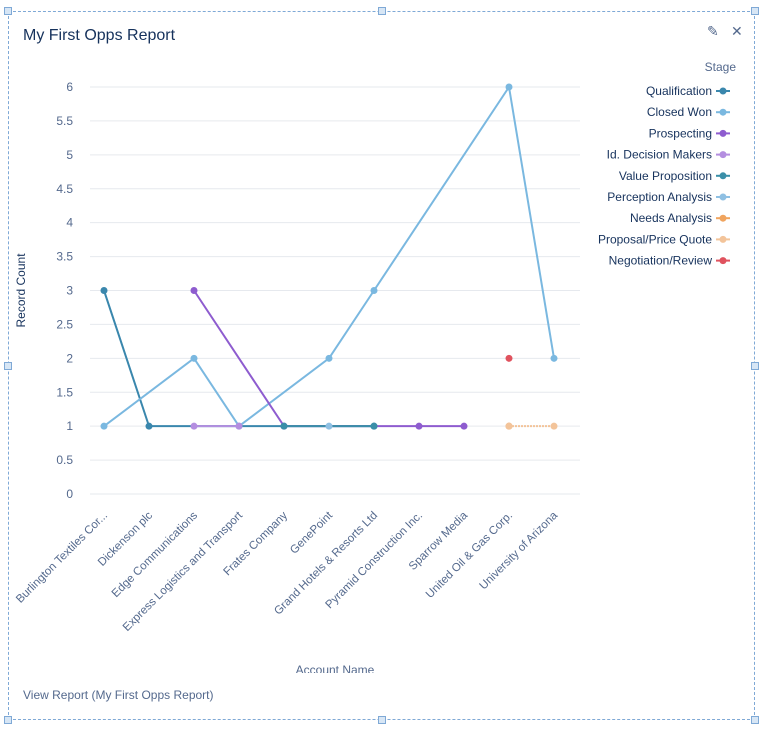 The height and width of the screenshot is (729, 768). Describe the element at coordinates (69, 223) in the screenshot. I see `y-tick-label: 4` at that location.